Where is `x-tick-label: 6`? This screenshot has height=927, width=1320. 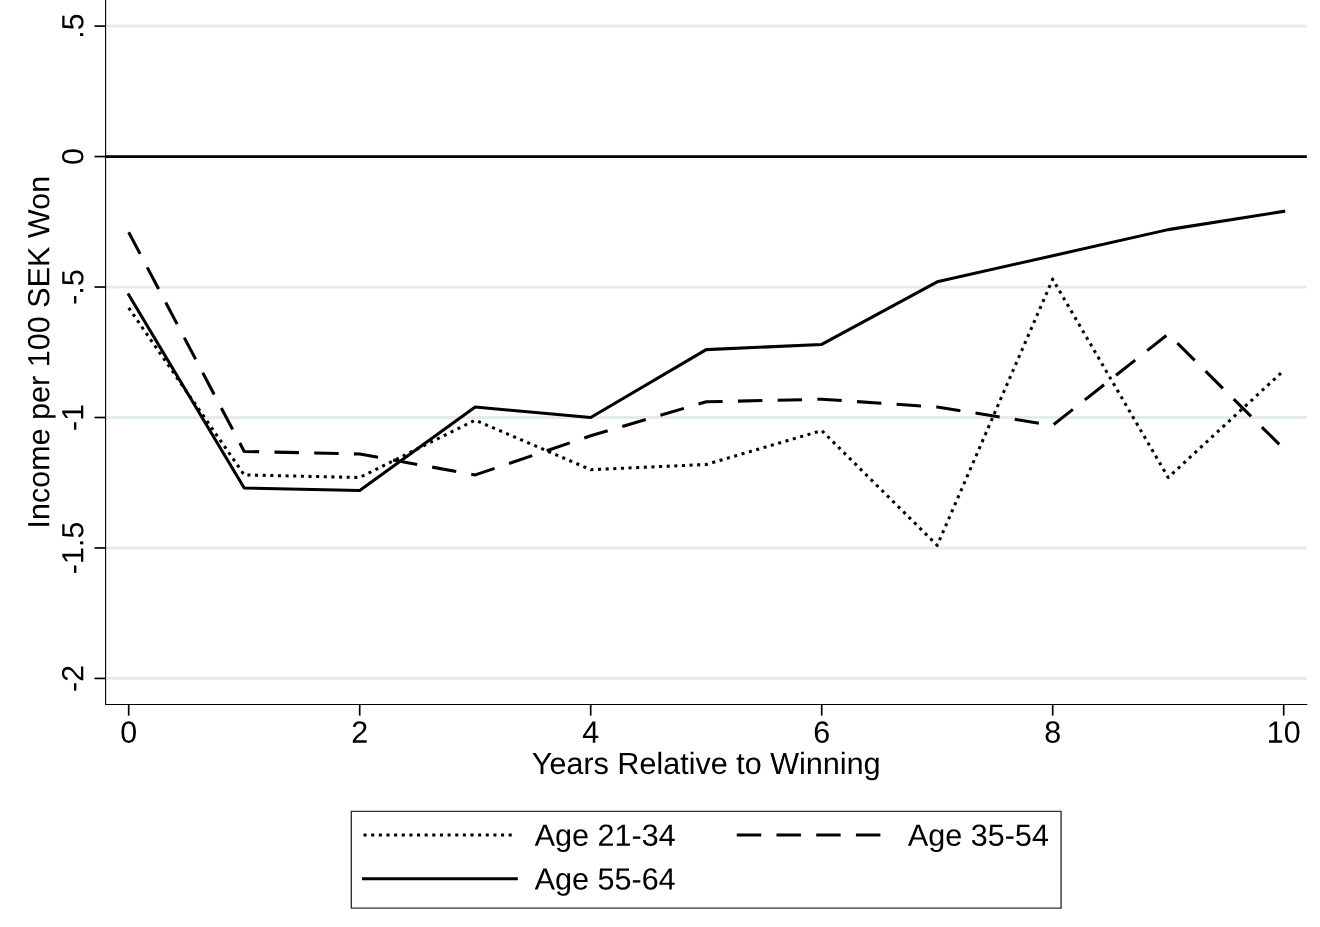 x-tick-label: 6 is located at coordinates (821, 732).